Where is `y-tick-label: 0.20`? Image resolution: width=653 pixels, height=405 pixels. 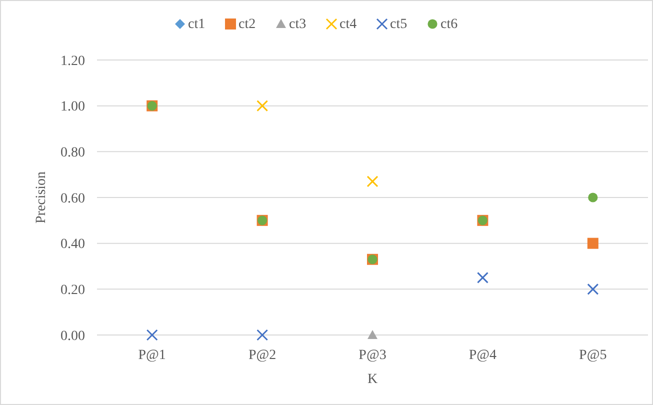 y-tick-label: 0.20 is located at coordinates (72, 290).